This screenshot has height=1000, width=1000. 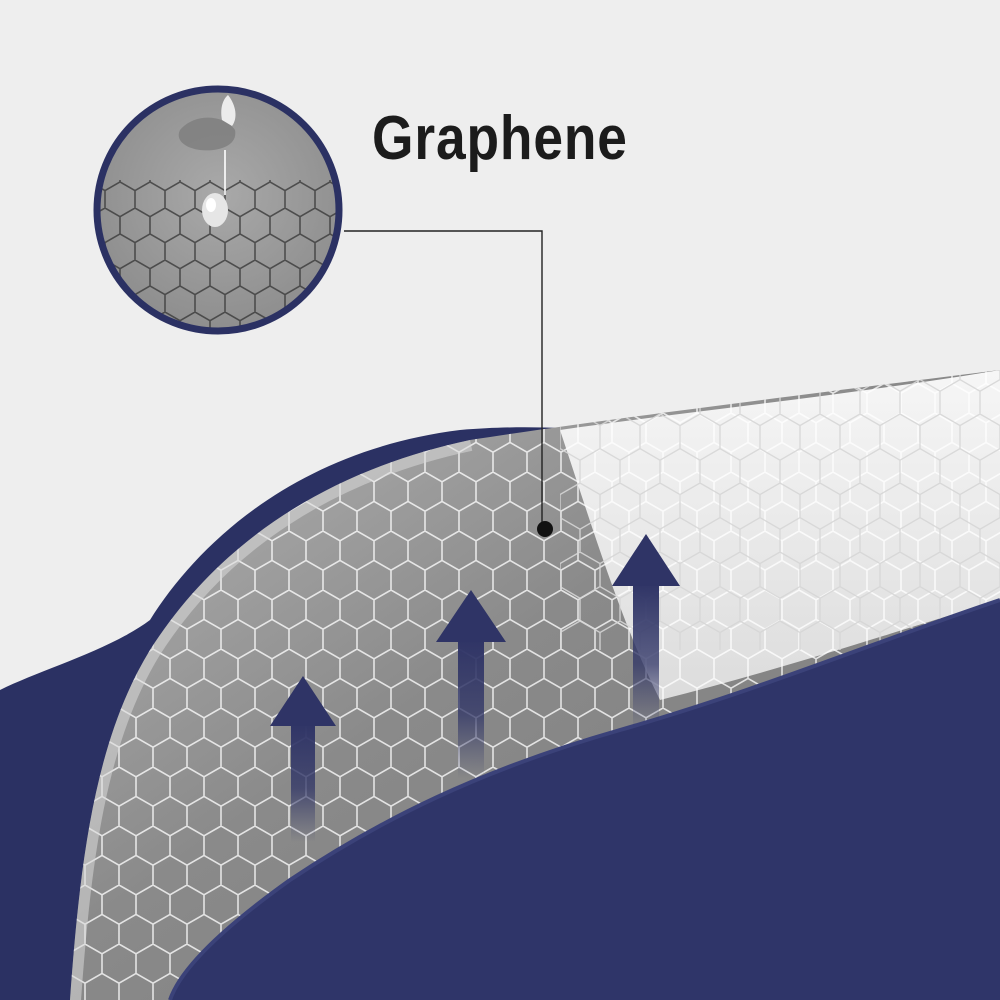 What do you see at coordinates (500, 139) in the screenshot?
I see `graphene-title: Graphene` at bounding box center [500, 139].